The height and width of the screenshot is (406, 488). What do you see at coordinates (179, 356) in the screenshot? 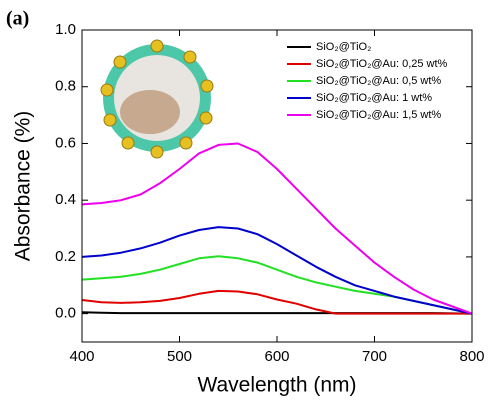
I see `x-tick-label: 500` at bounding box center [179, 356].